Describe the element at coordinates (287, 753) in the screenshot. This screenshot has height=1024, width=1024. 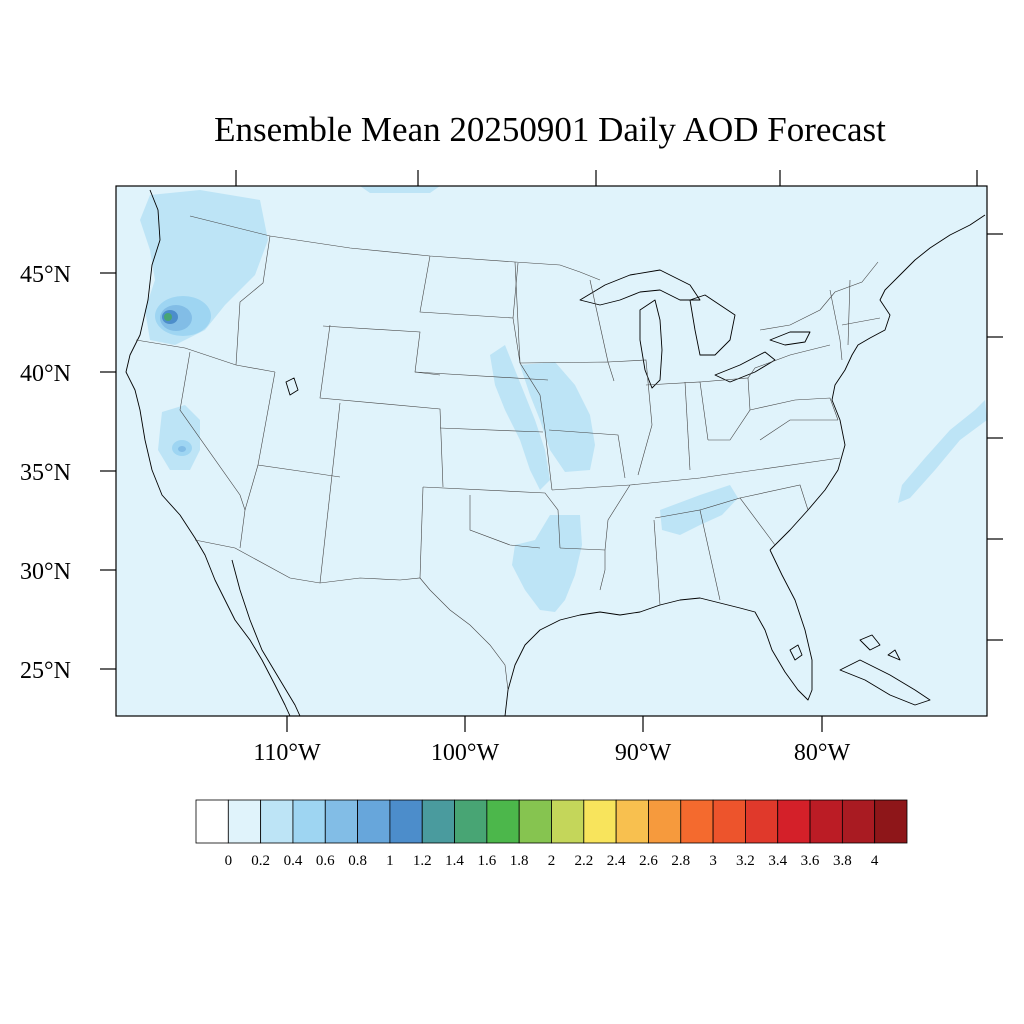
I see `lon-label-110w: 110°W` at that location.